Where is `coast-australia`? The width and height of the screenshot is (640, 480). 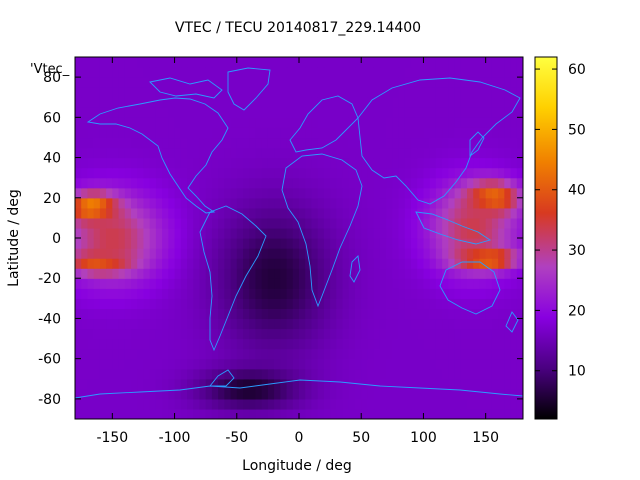 coast-australia is located at coordinates (470, 288).